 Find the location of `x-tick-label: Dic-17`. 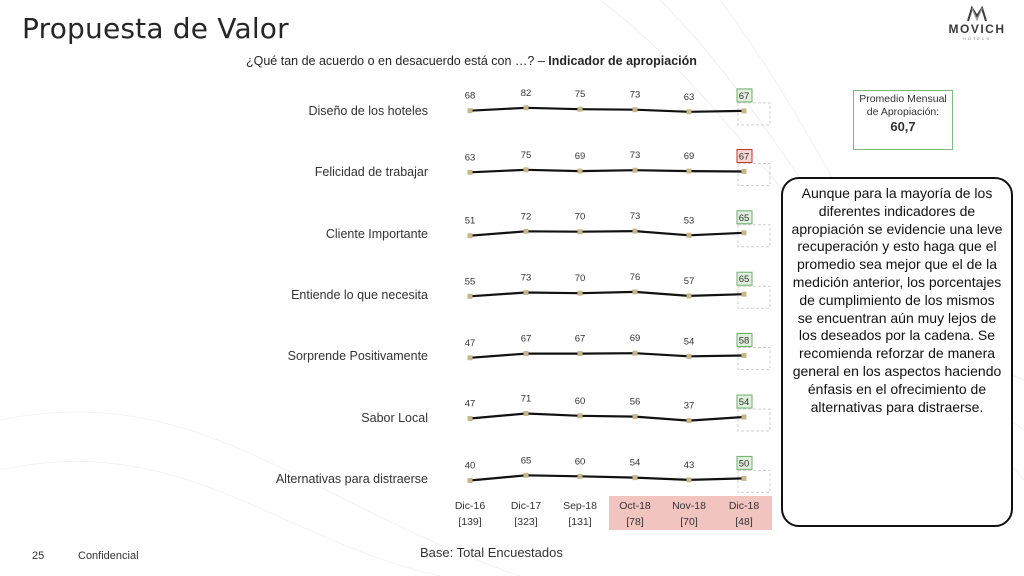

x-tick-label: Dic-17 is located at coordinates (526, 506).